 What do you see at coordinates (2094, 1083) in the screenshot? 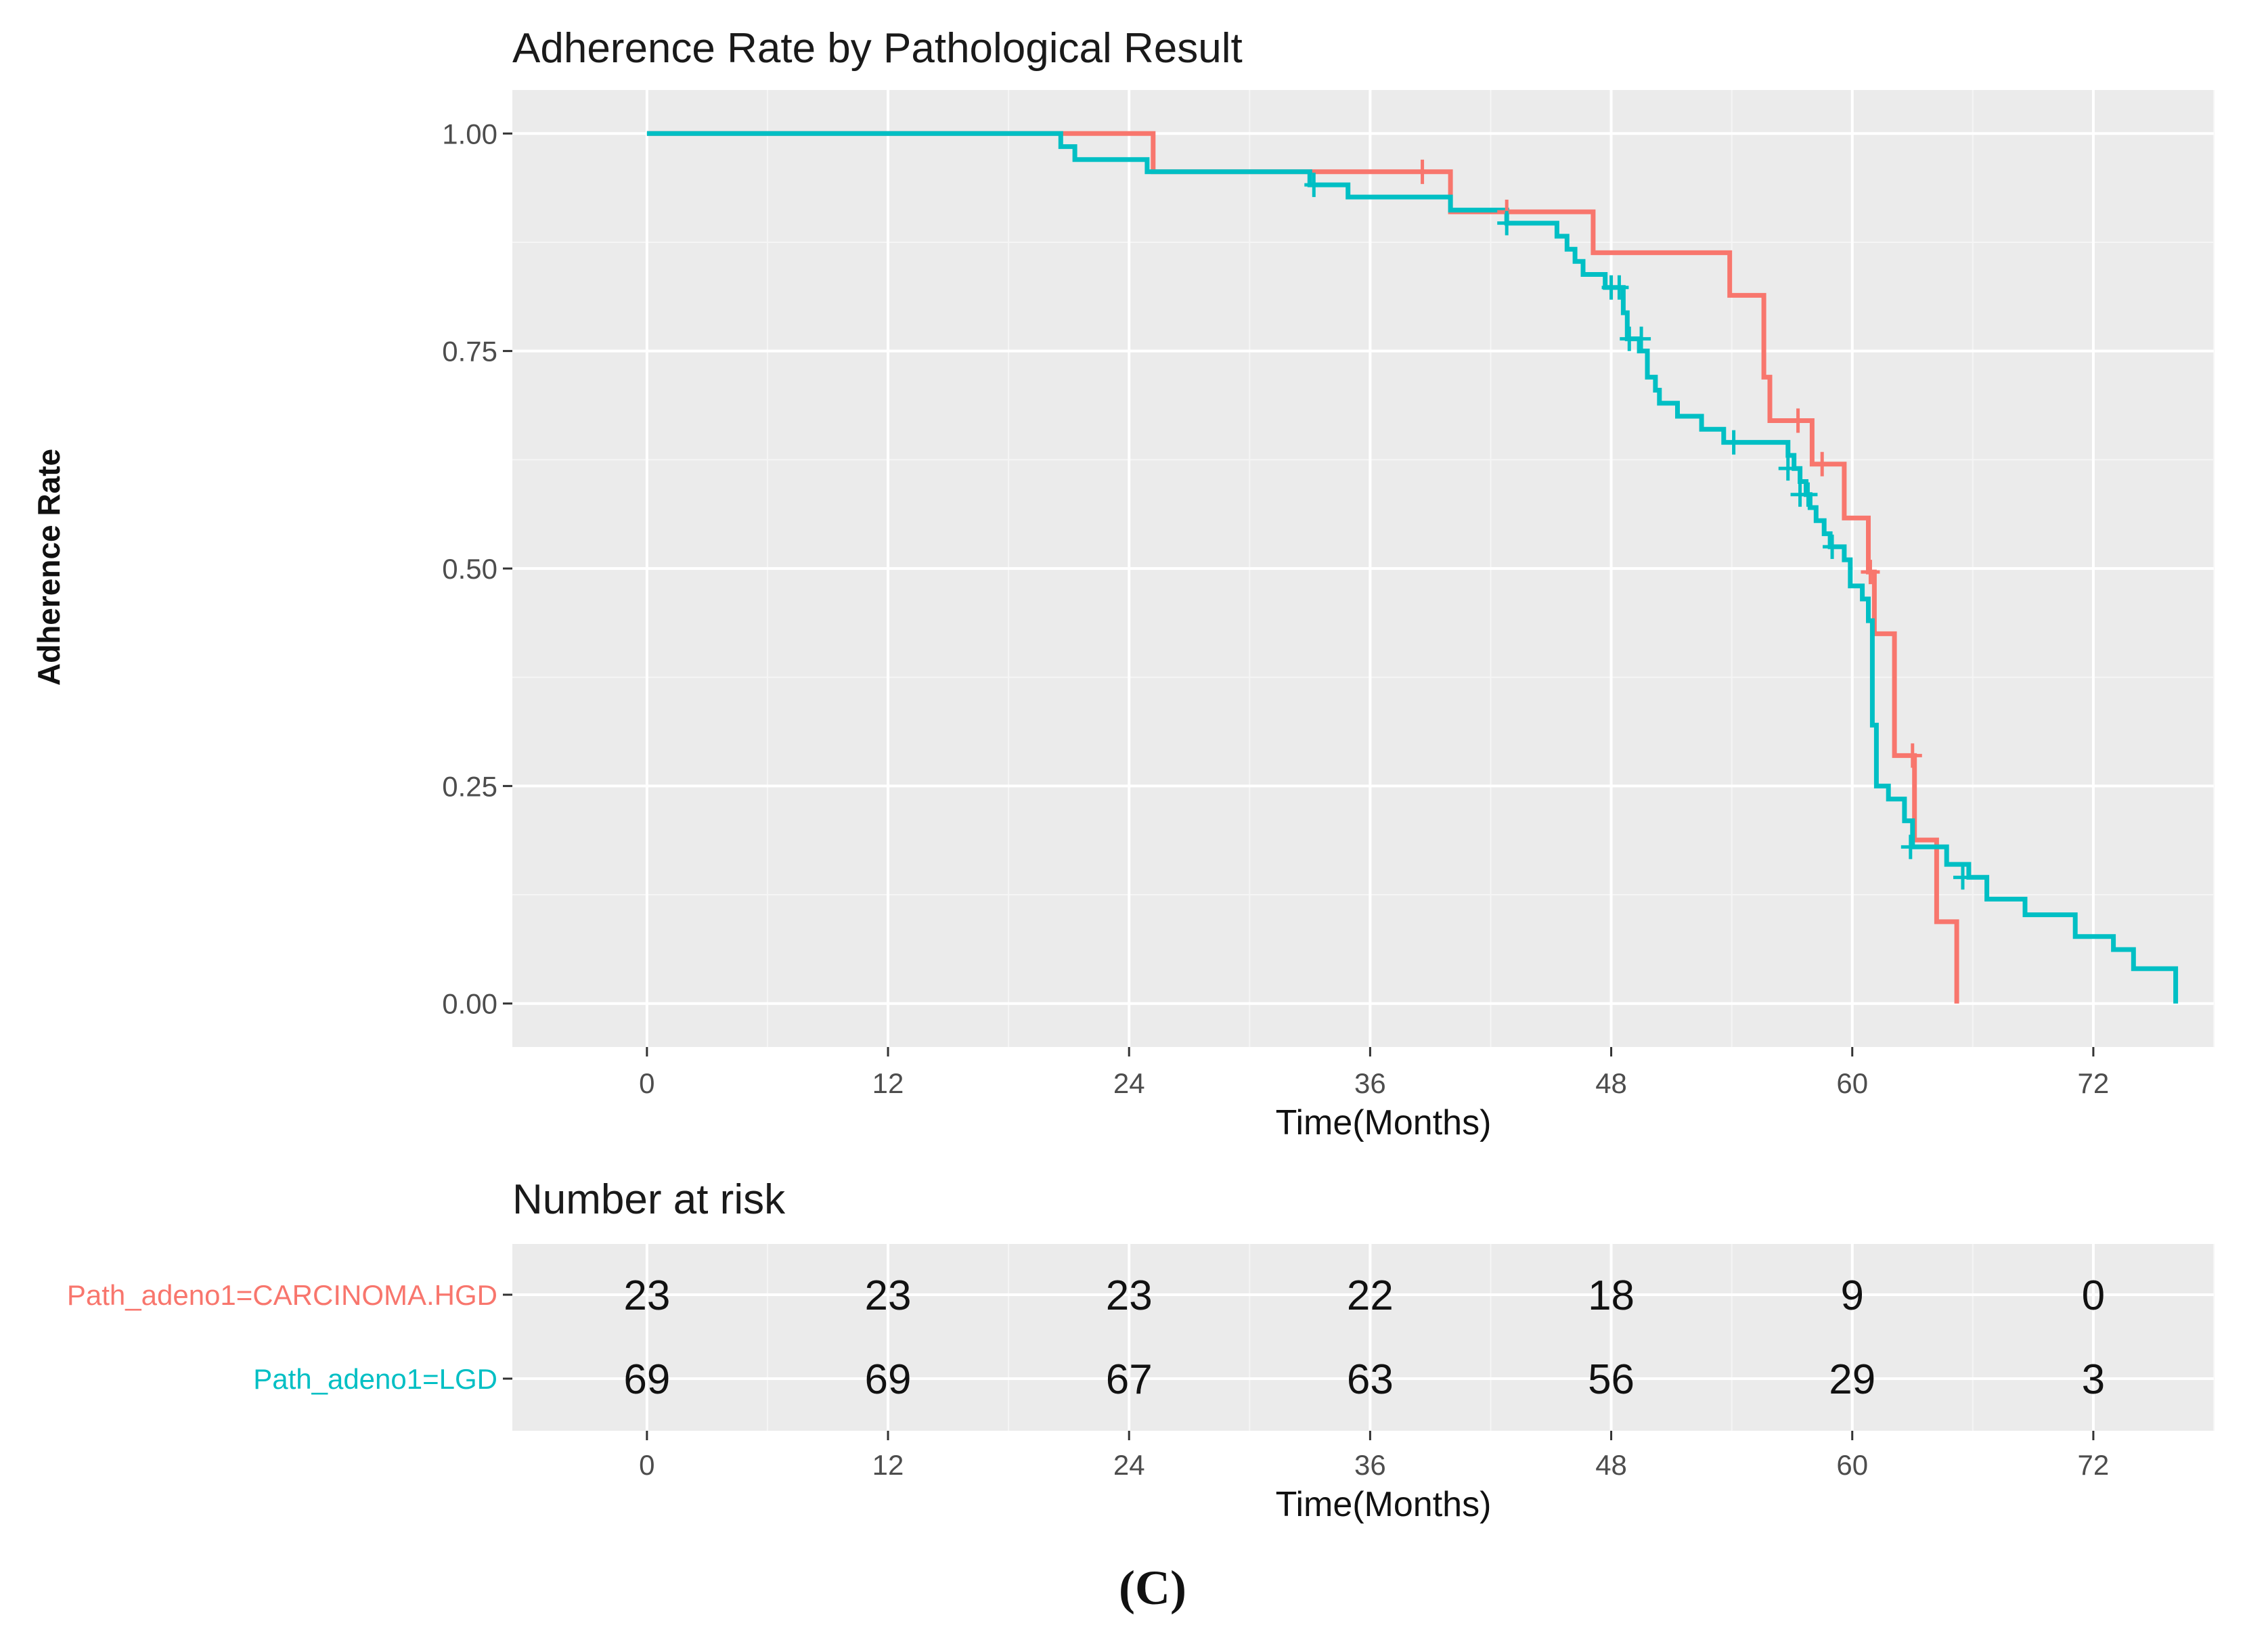
I see `x-tick-label: 72` at bounding box center [2094, 1083].